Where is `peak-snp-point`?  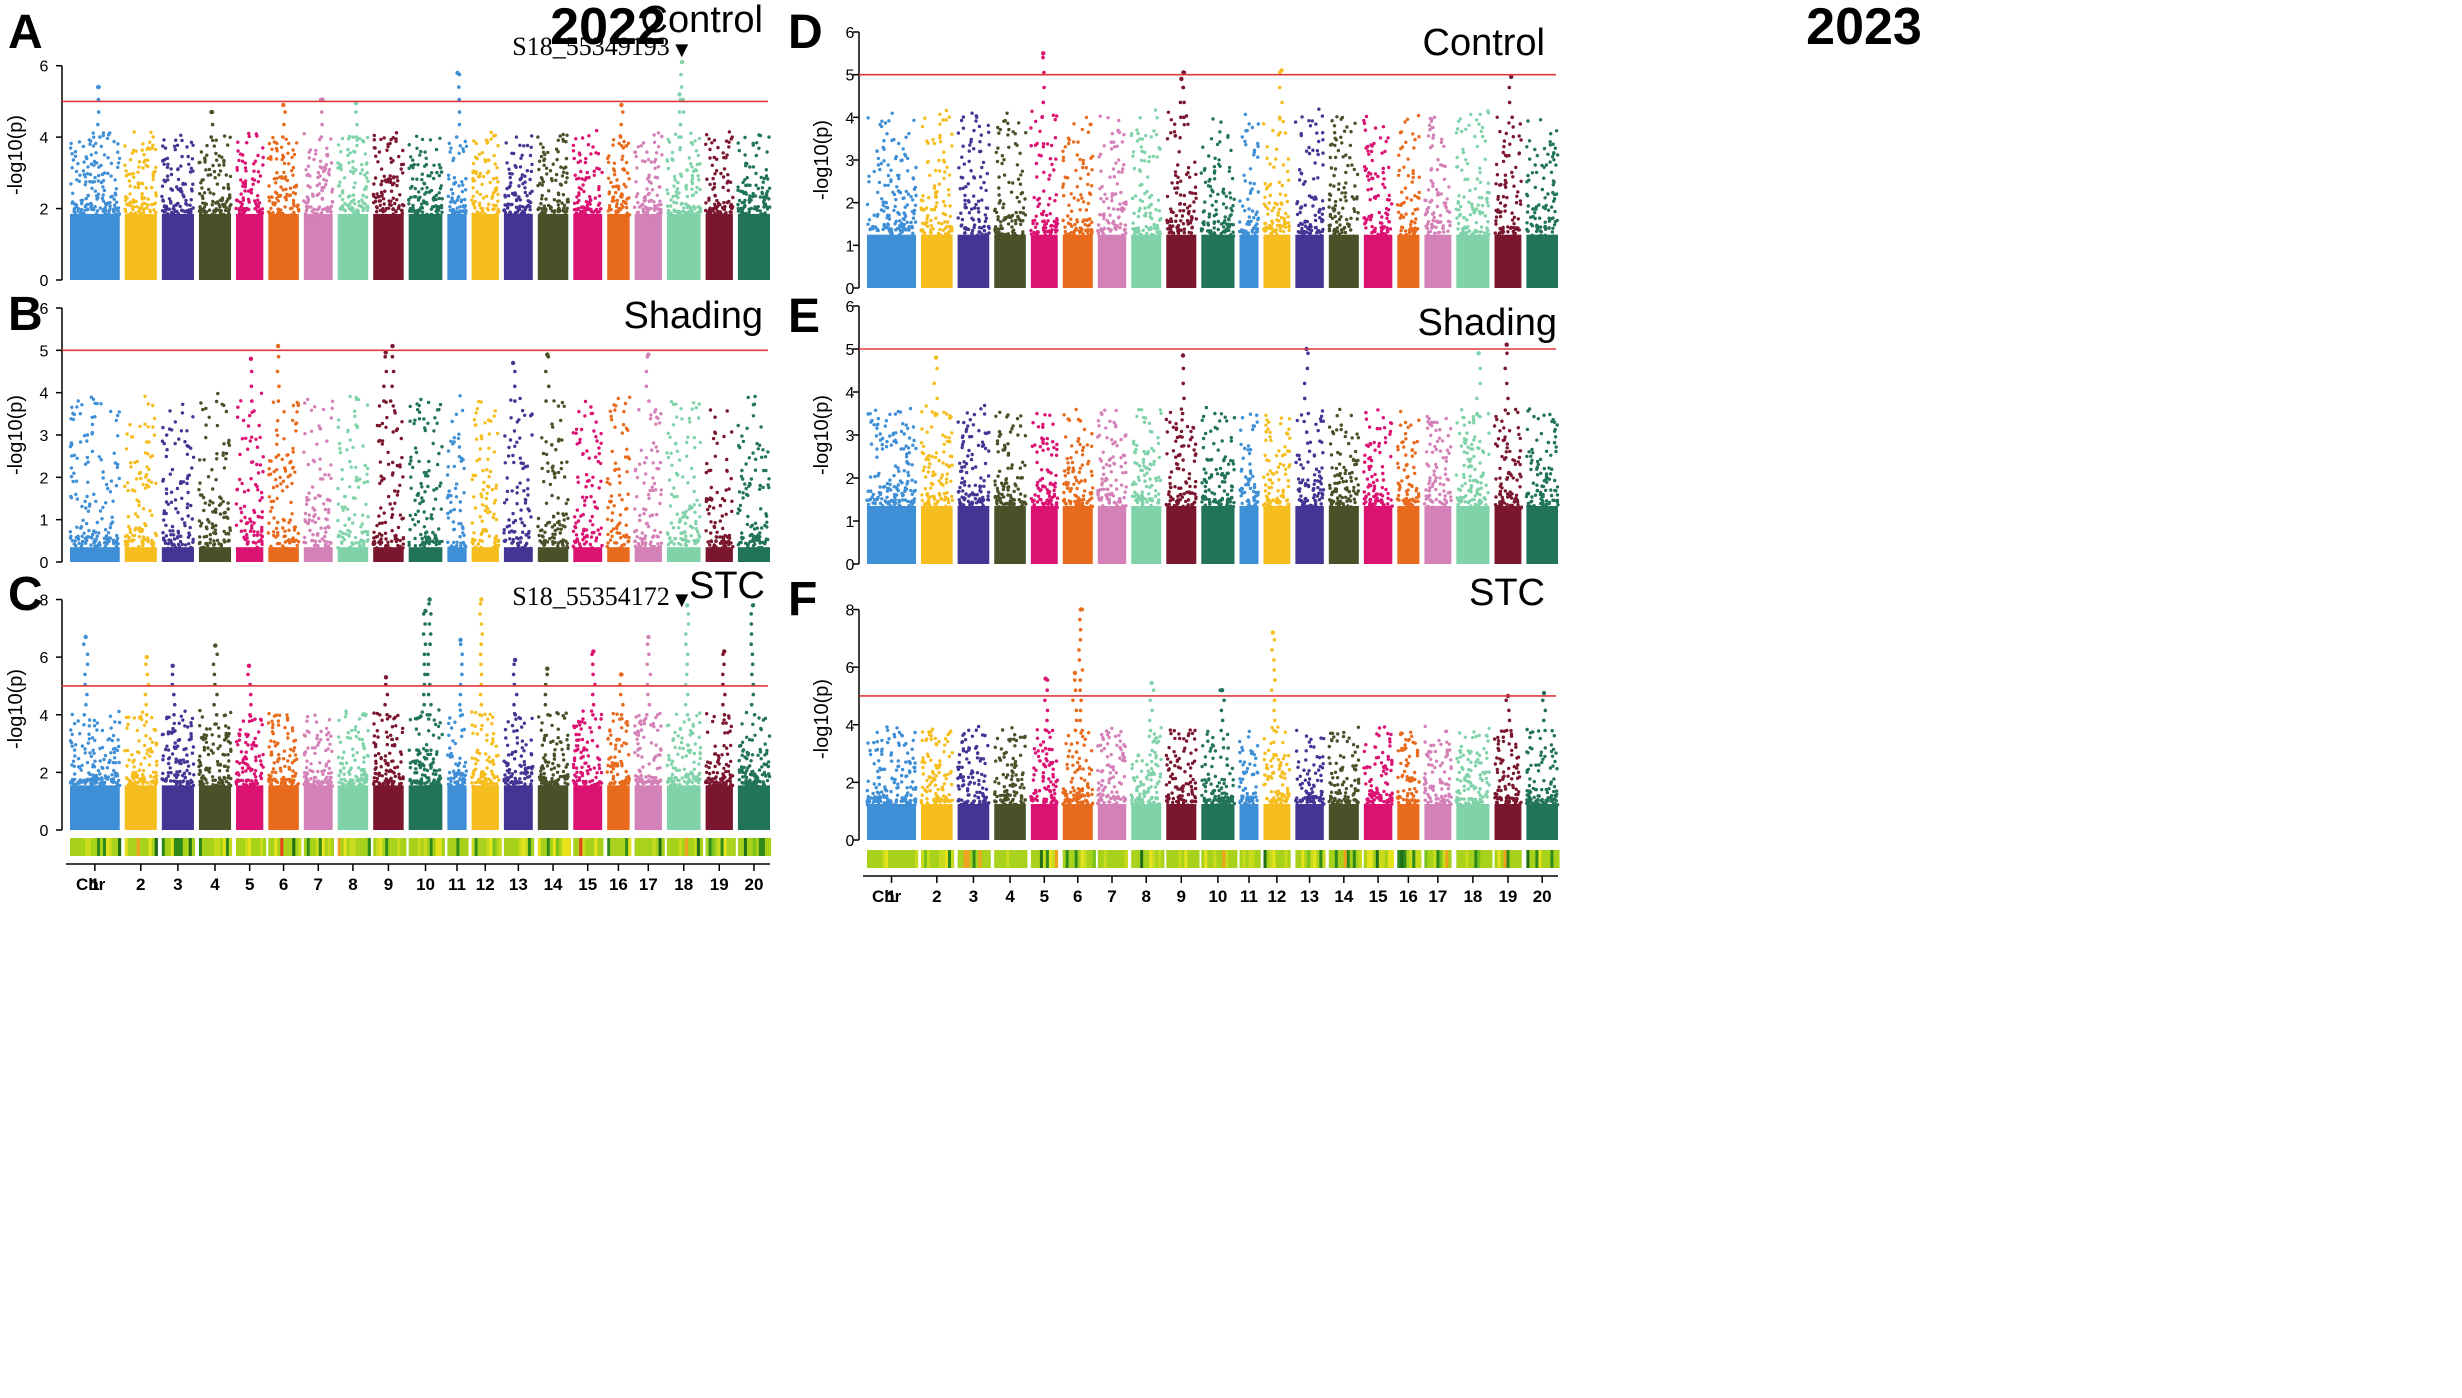
peak-snp-point is located at coordinates (547, 354).